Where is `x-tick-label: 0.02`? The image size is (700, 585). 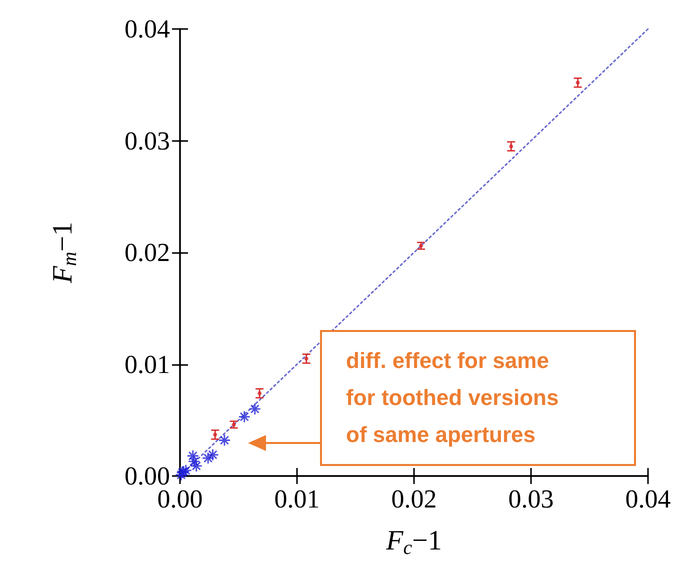
x-tick-label: 0.02 is located at coordinates (414, 499).